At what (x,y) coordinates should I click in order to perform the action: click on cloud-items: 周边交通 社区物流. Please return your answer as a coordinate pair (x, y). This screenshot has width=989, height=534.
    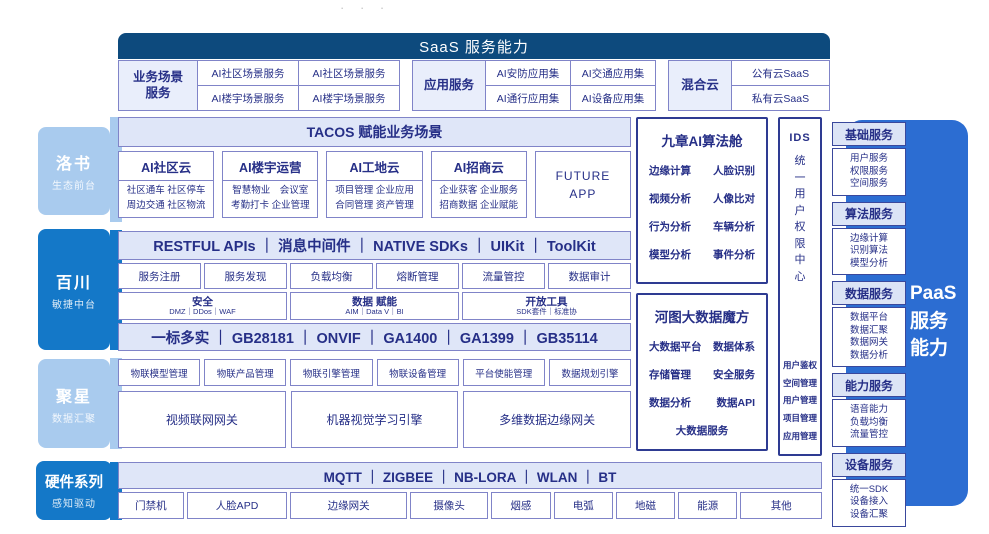
    Looking at the image, I should click on (166, 205).